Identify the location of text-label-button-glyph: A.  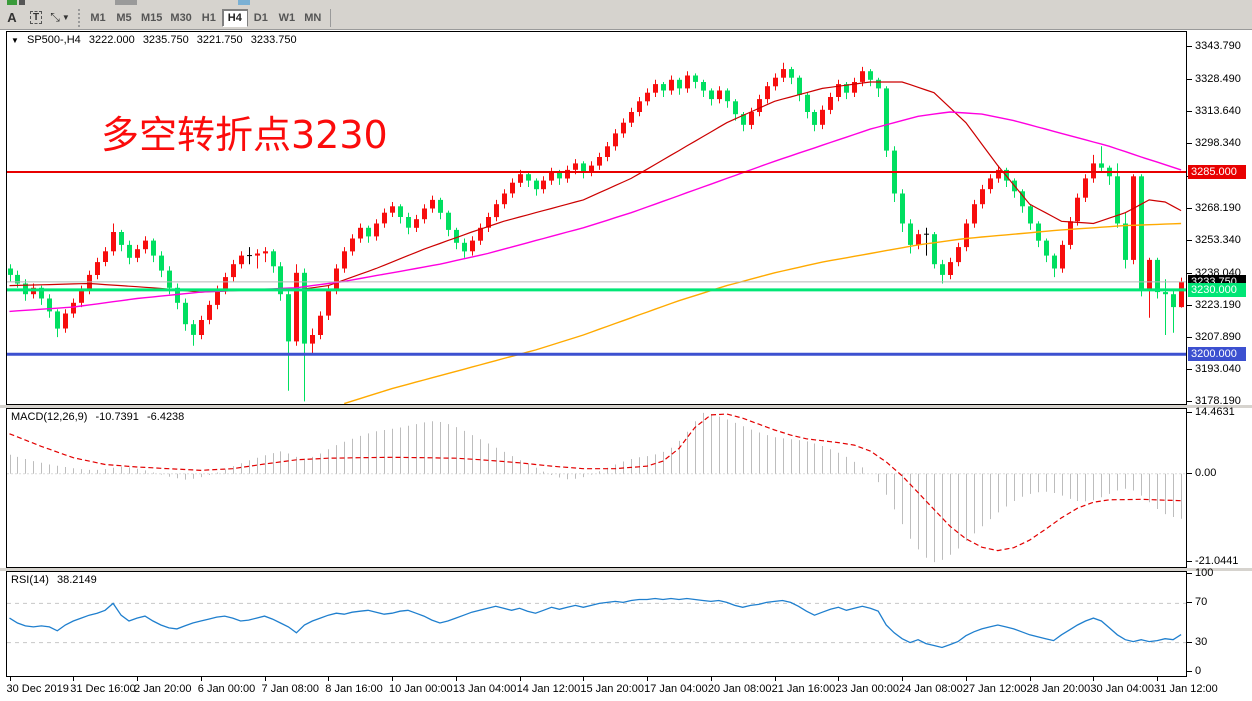
(12, 17).